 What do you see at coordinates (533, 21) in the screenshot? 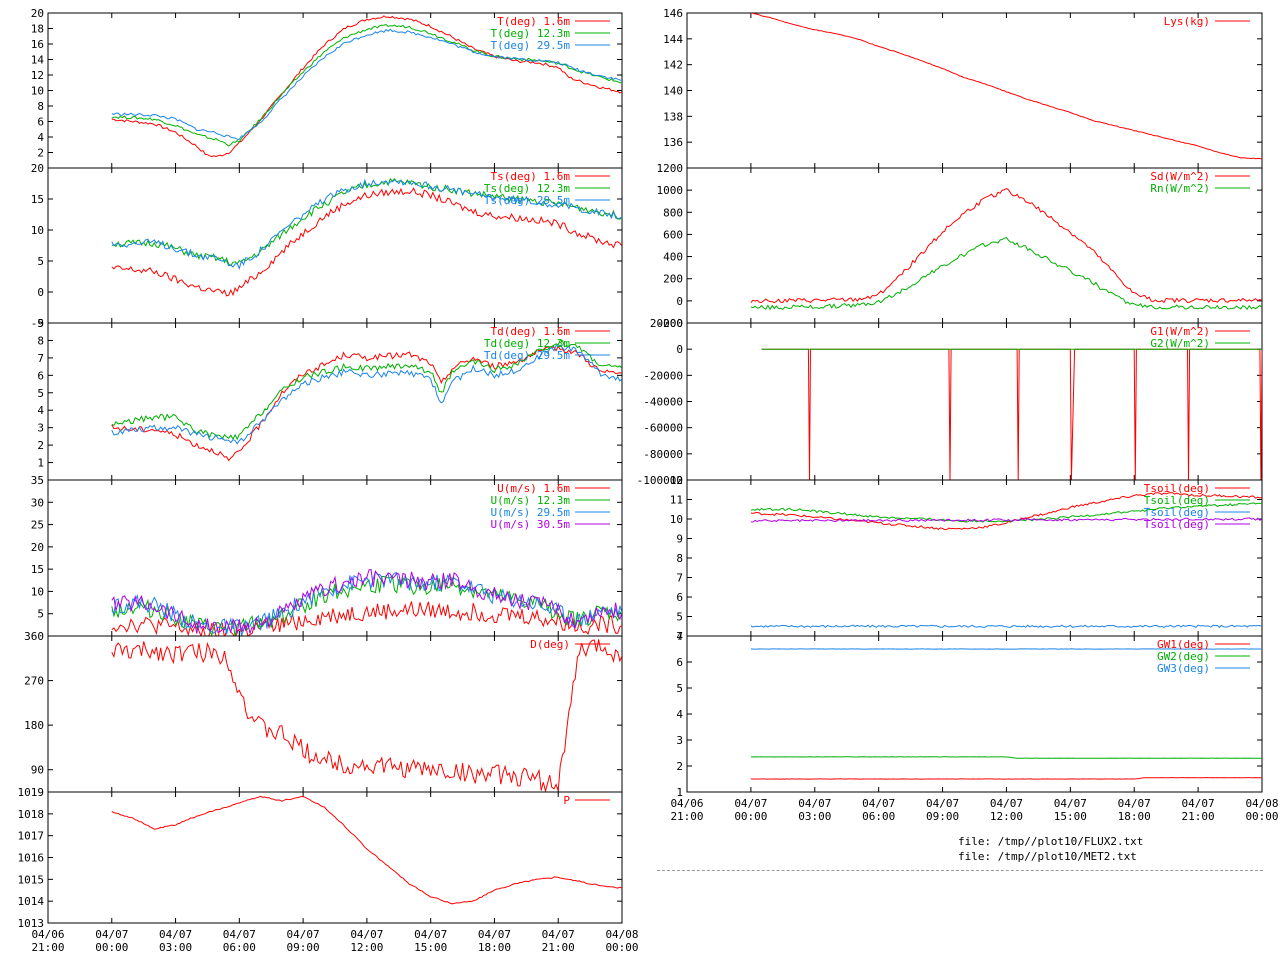
I see `legend-label: T(deg) 1.6m` at bounding box center [533, 21].